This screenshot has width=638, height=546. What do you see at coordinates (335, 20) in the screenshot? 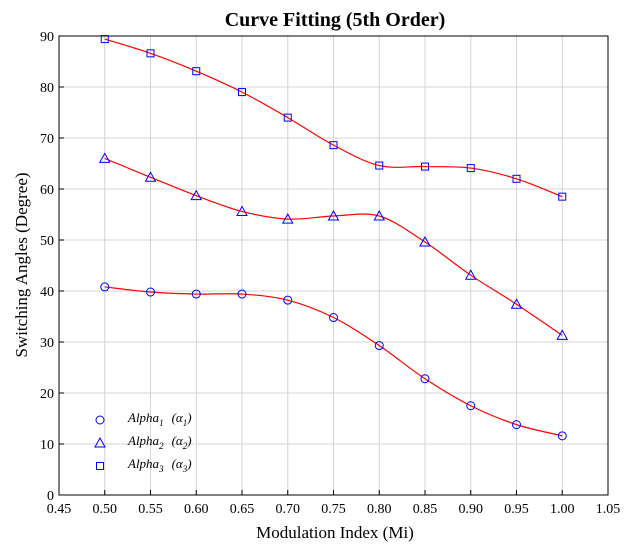
I see `chart-title: Curve Fitting (5th Order)` at bounding box center [335, 20].